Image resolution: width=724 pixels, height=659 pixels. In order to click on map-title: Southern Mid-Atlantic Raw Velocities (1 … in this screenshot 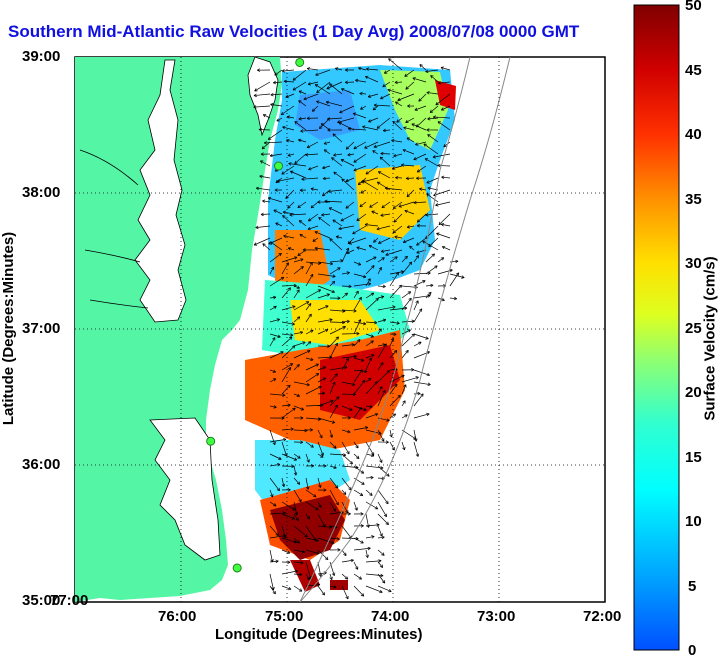, I will do `click(294, 31)`.